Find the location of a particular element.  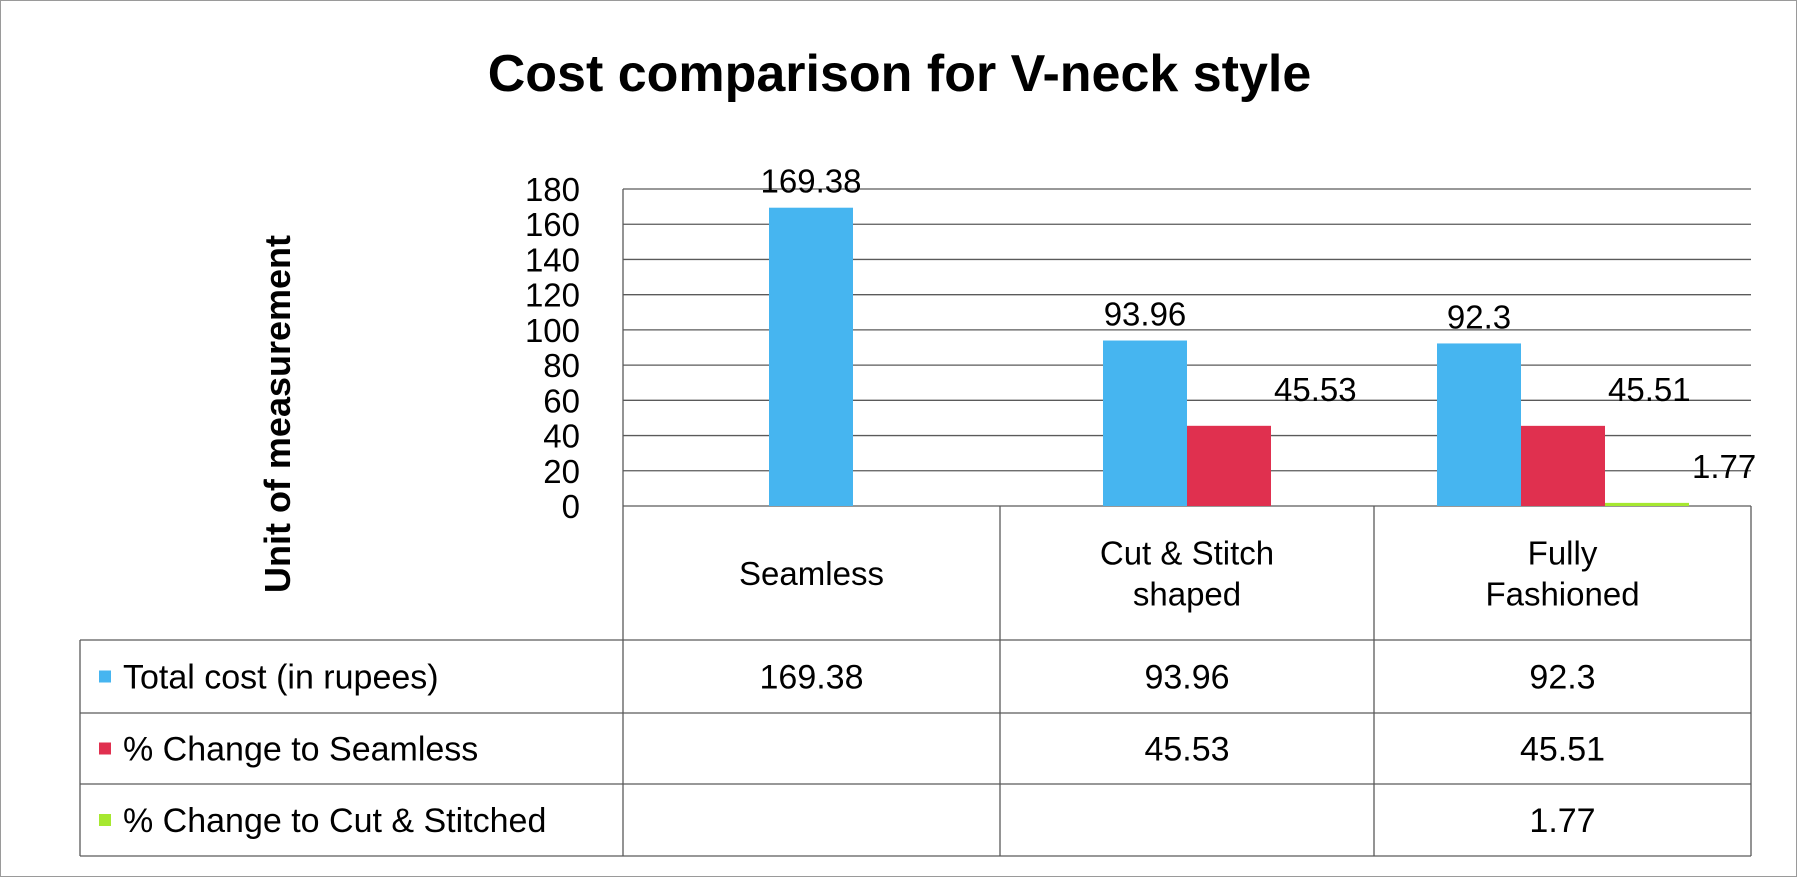

y-tick-label: 180 is located at coordinates (552, 189).